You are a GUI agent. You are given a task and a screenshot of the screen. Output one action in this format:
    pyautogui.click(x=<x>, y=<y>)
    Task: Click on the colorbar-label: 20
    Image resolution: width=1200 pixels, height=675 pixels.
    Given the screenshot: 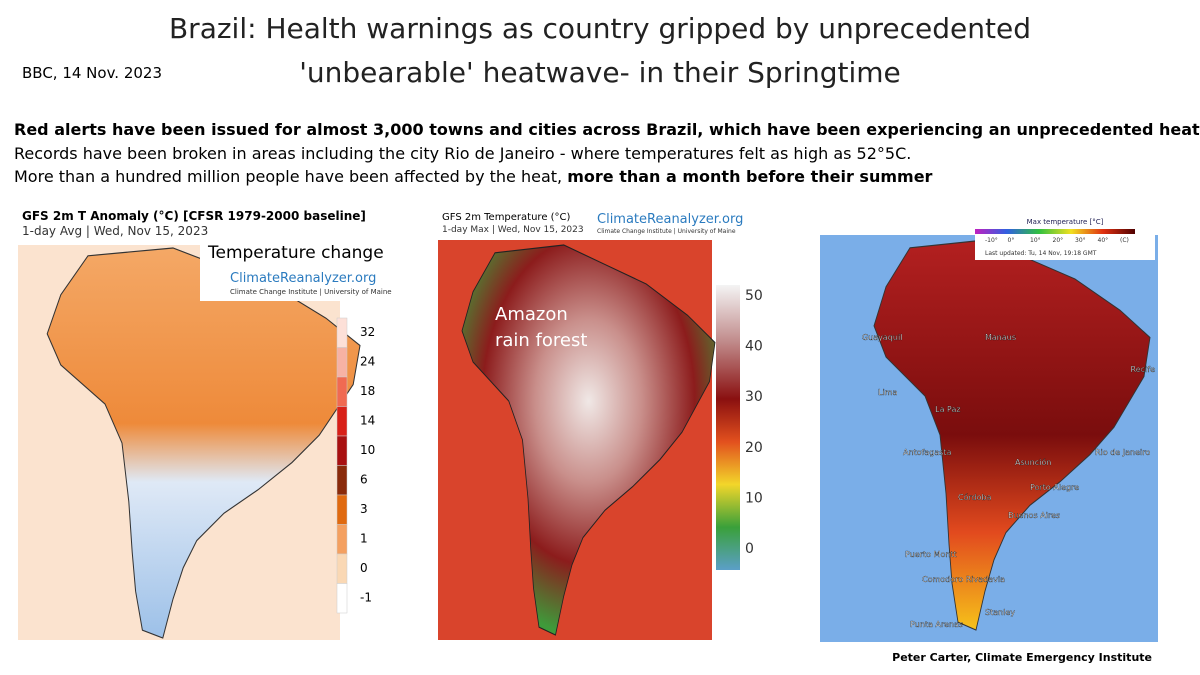 What is the action you would take?
    pyautogui.click(x=754, y=448)
    